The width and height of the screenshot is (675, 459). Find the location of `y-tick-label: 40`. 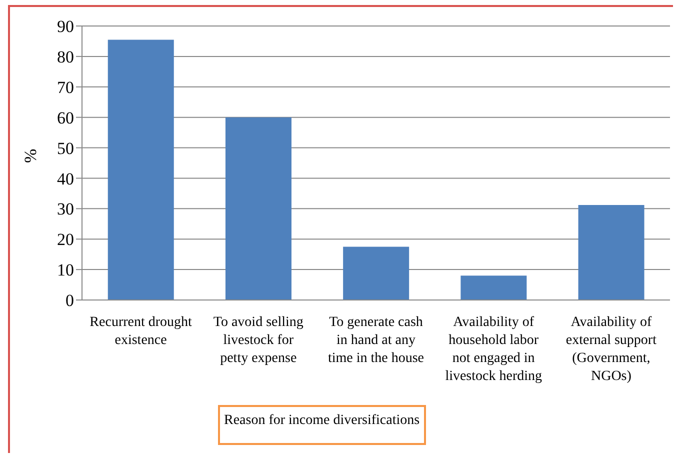

y-tick-label: 40 is located at coordinates (65, 178).